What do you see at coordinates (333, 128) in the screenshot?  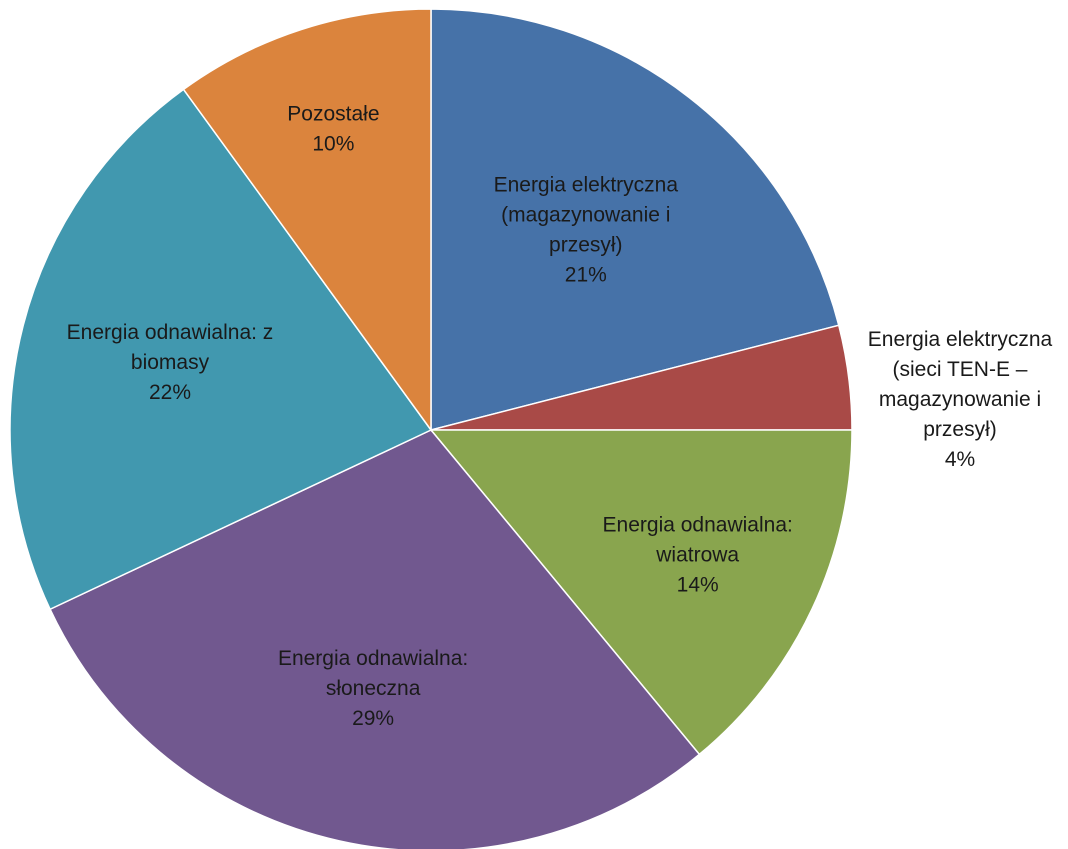 I see `slice-label-5: Pozostałe 10%` at bounding box center [333, 128].